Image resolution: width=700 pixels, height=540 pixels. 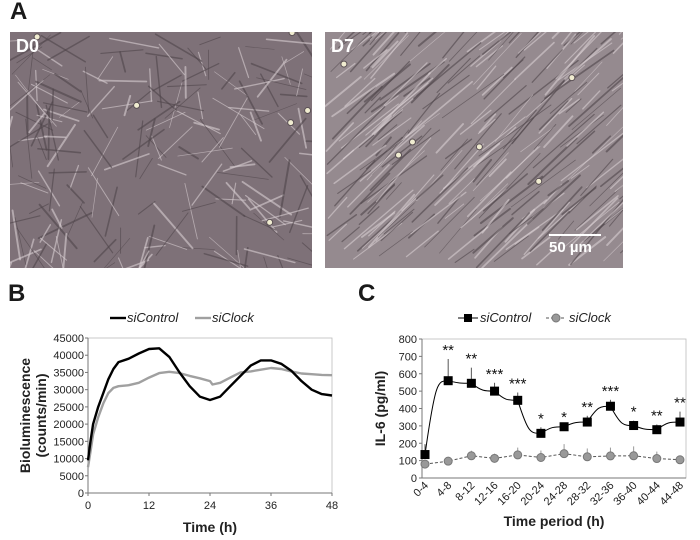 What do you see at coordinates (210, 527) in the screenshot?
I see `x-axis-label: Time (h)` at bounding box center [210, 527].